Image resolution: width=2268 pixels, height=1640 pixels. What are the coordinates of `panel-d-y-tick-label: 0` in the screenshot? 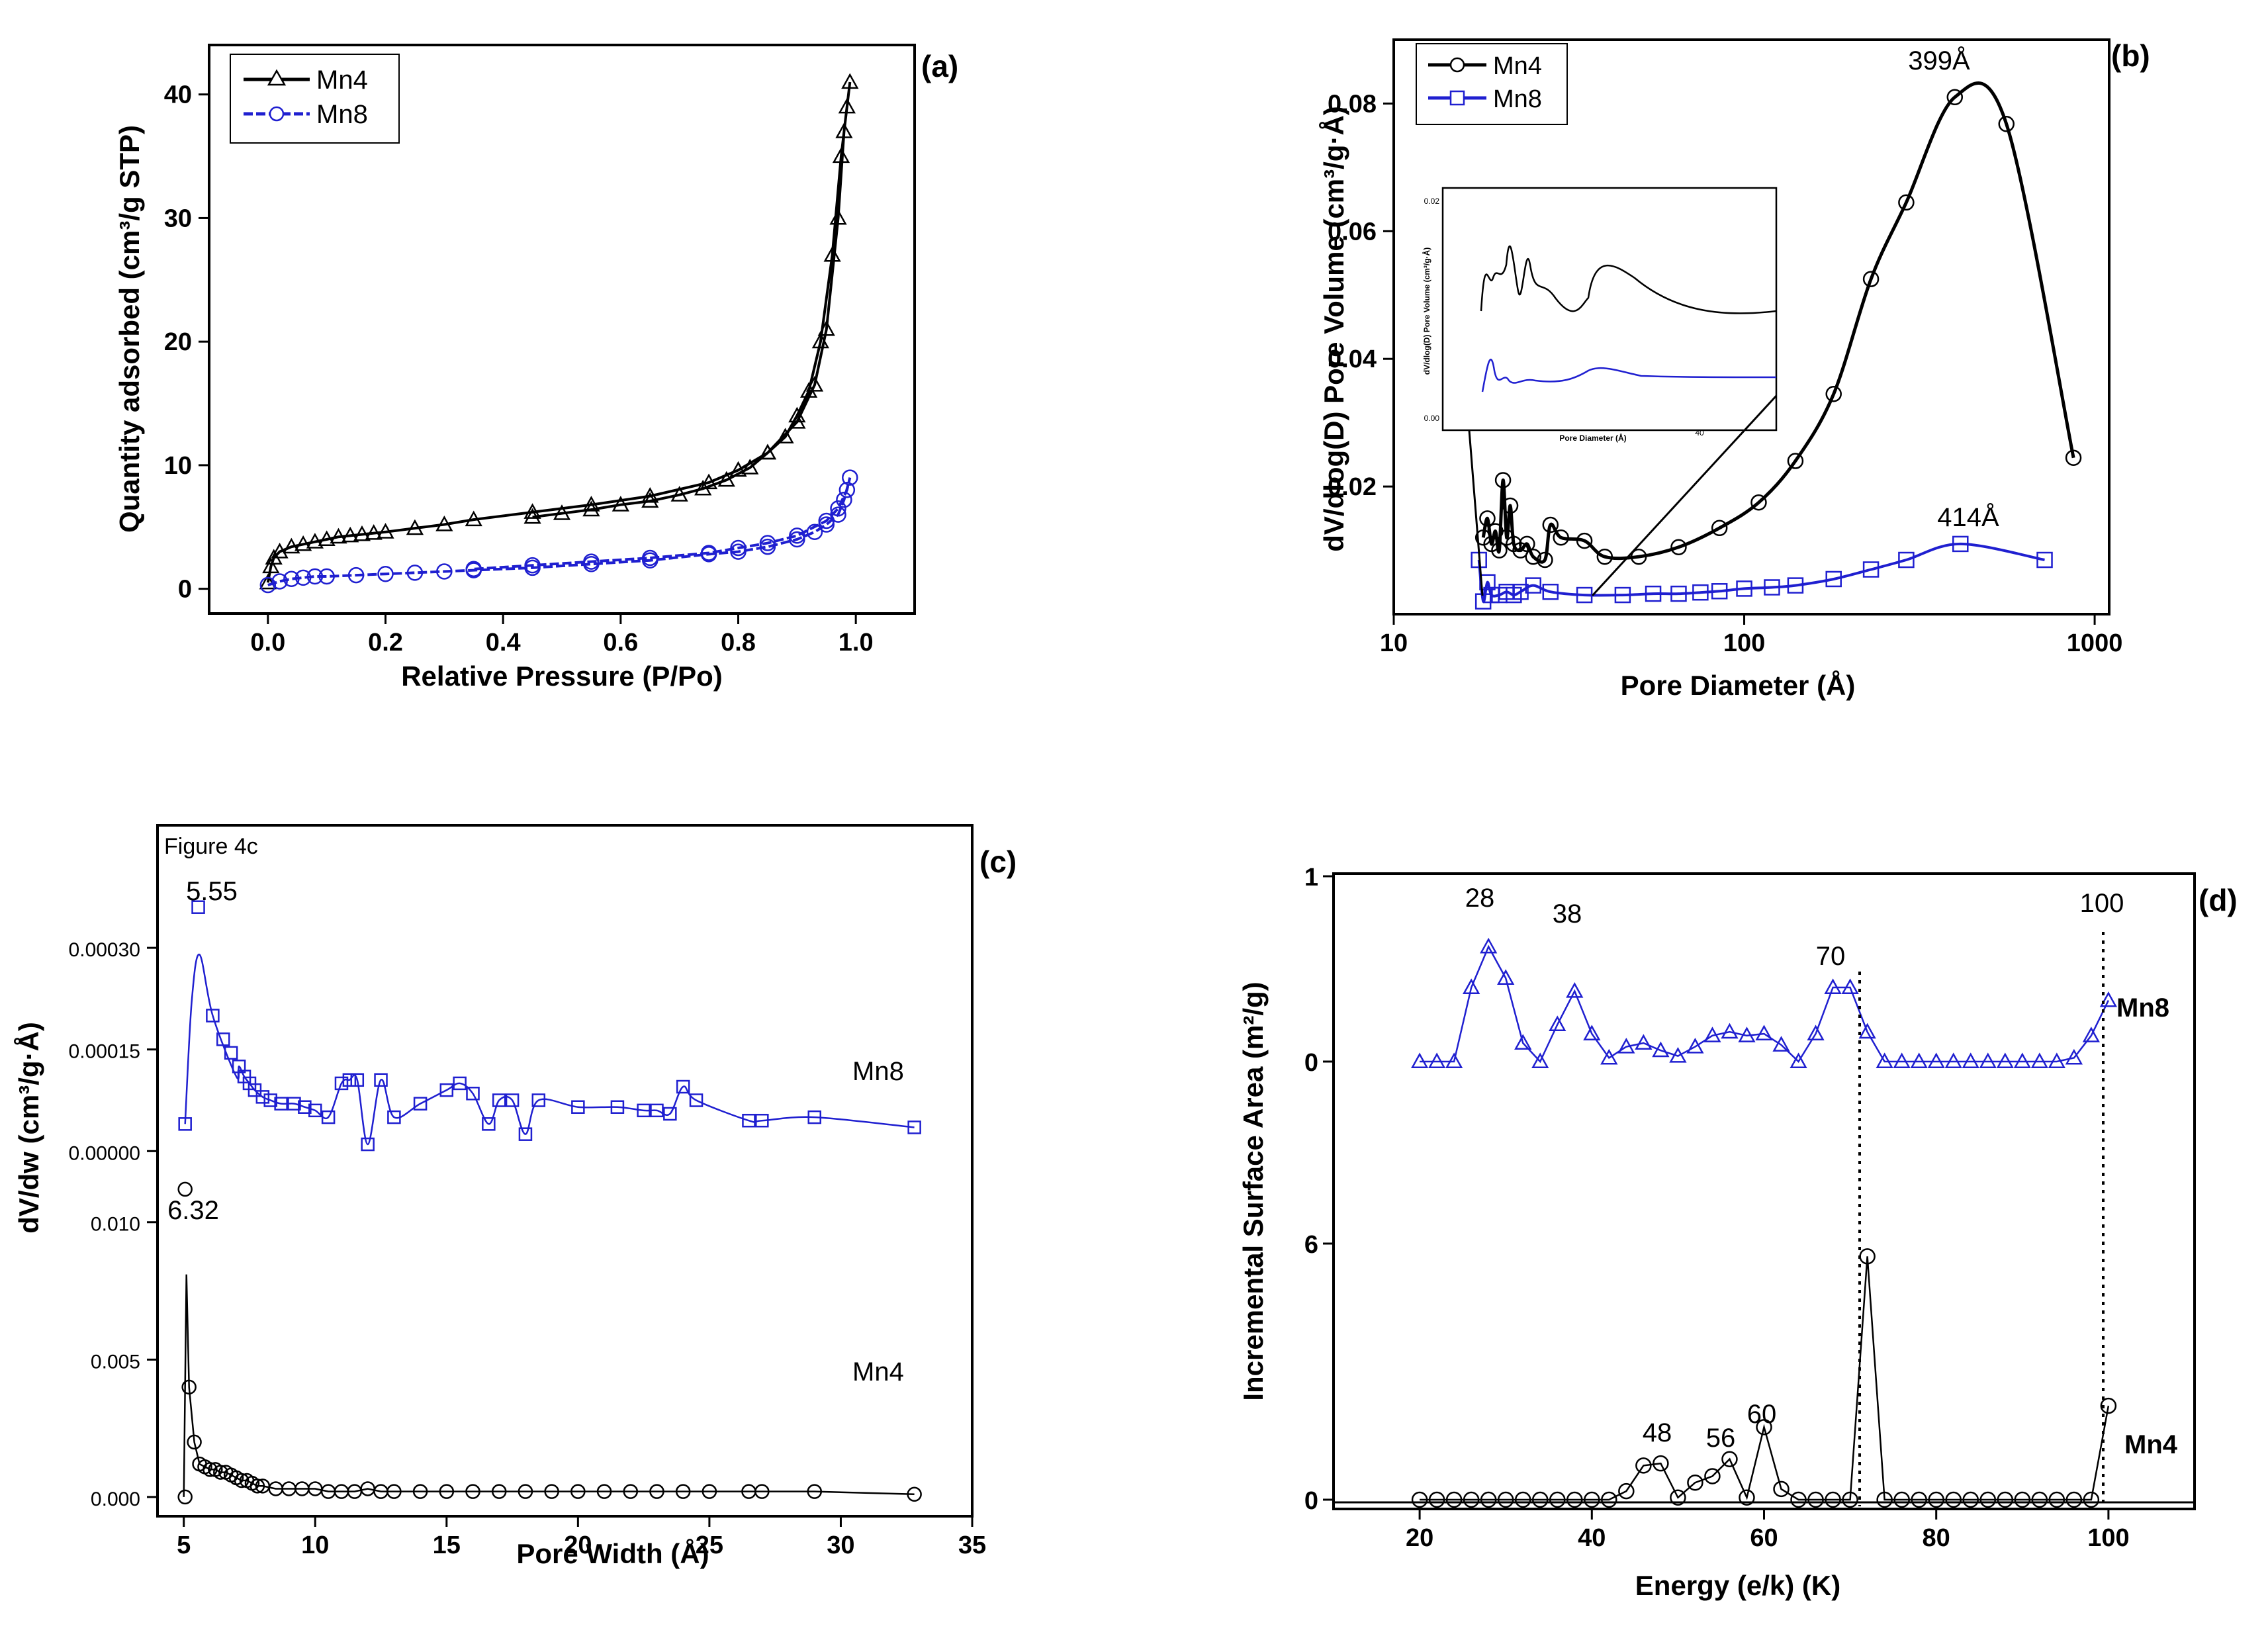 It's located at (1311, 1063).